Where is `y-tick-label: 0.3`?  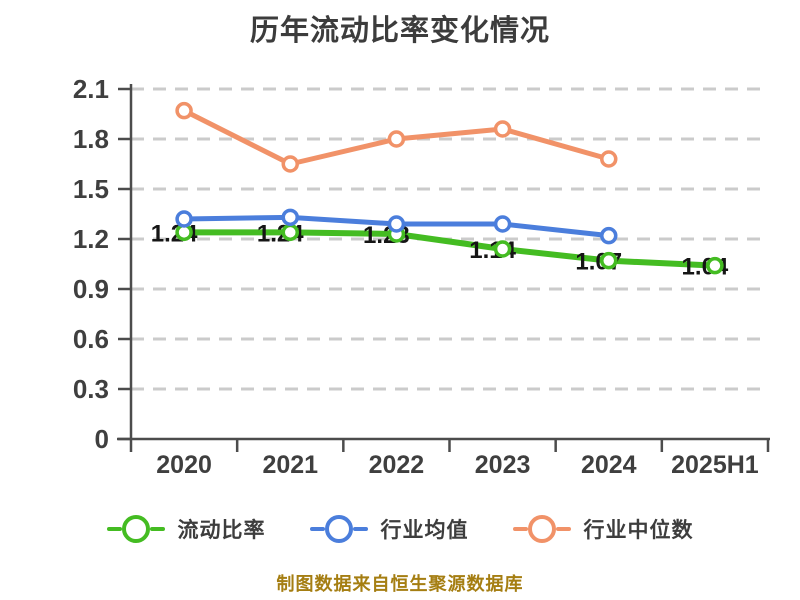
y-tick-label: 0.3 is located at coordinates (91, 389).